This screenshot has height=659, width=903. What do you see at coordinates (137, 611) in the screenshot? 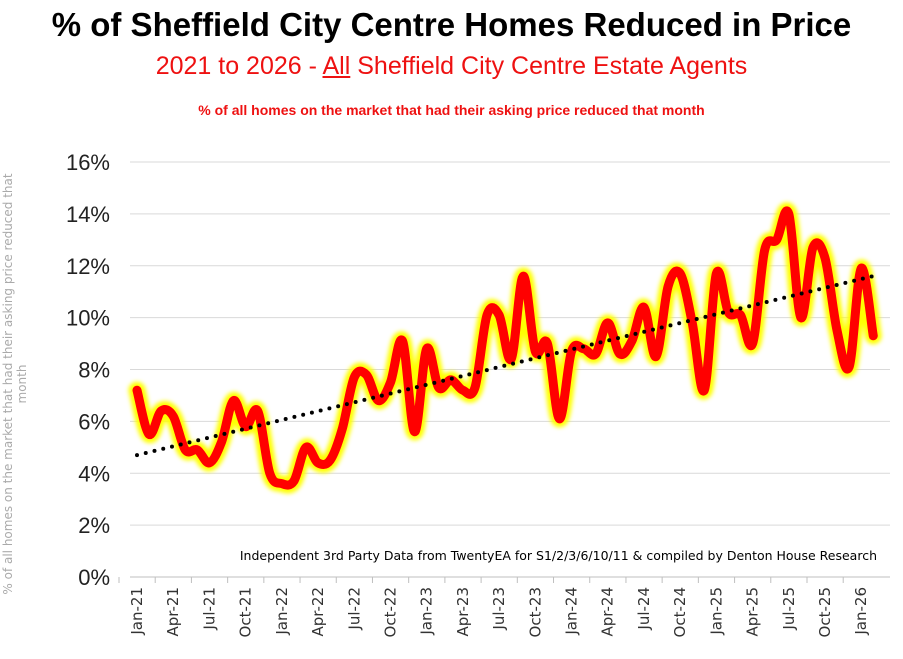
I see `x-tick-label: Jan-21` at bounding box center [137, 611].